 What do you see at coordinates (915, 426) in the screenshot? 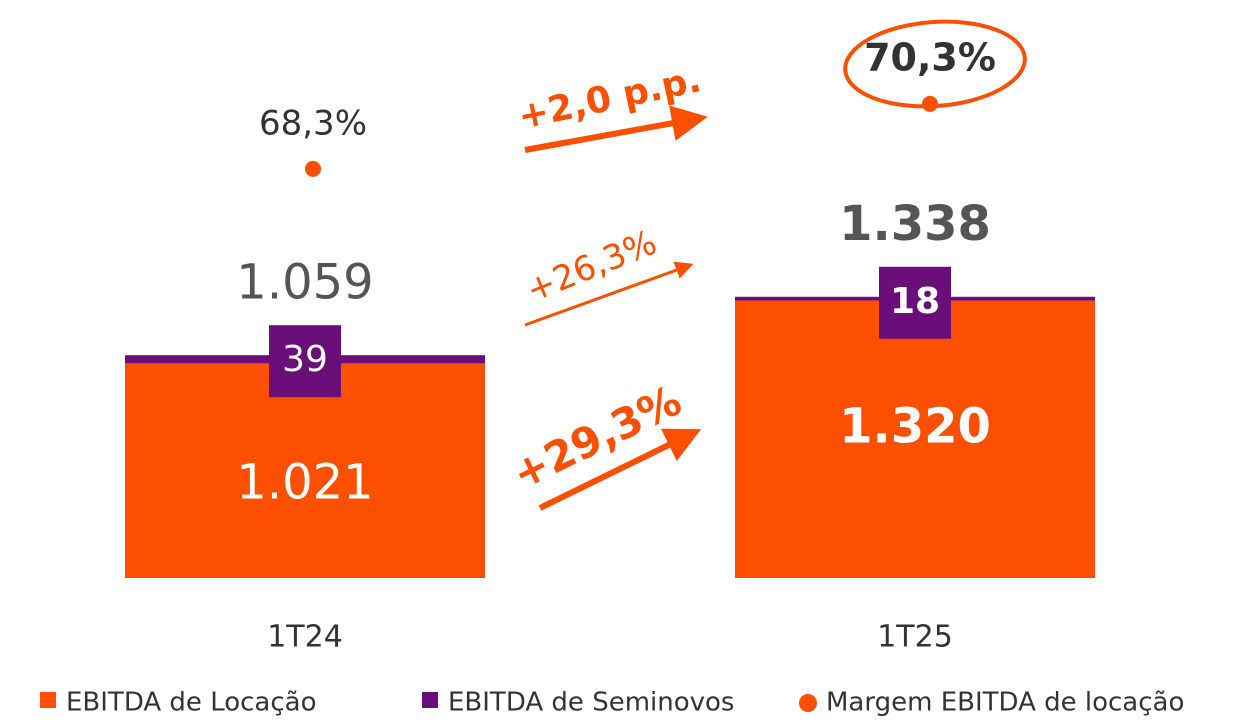
I see `value-label: 1.320` at bounding box center [915, 426].